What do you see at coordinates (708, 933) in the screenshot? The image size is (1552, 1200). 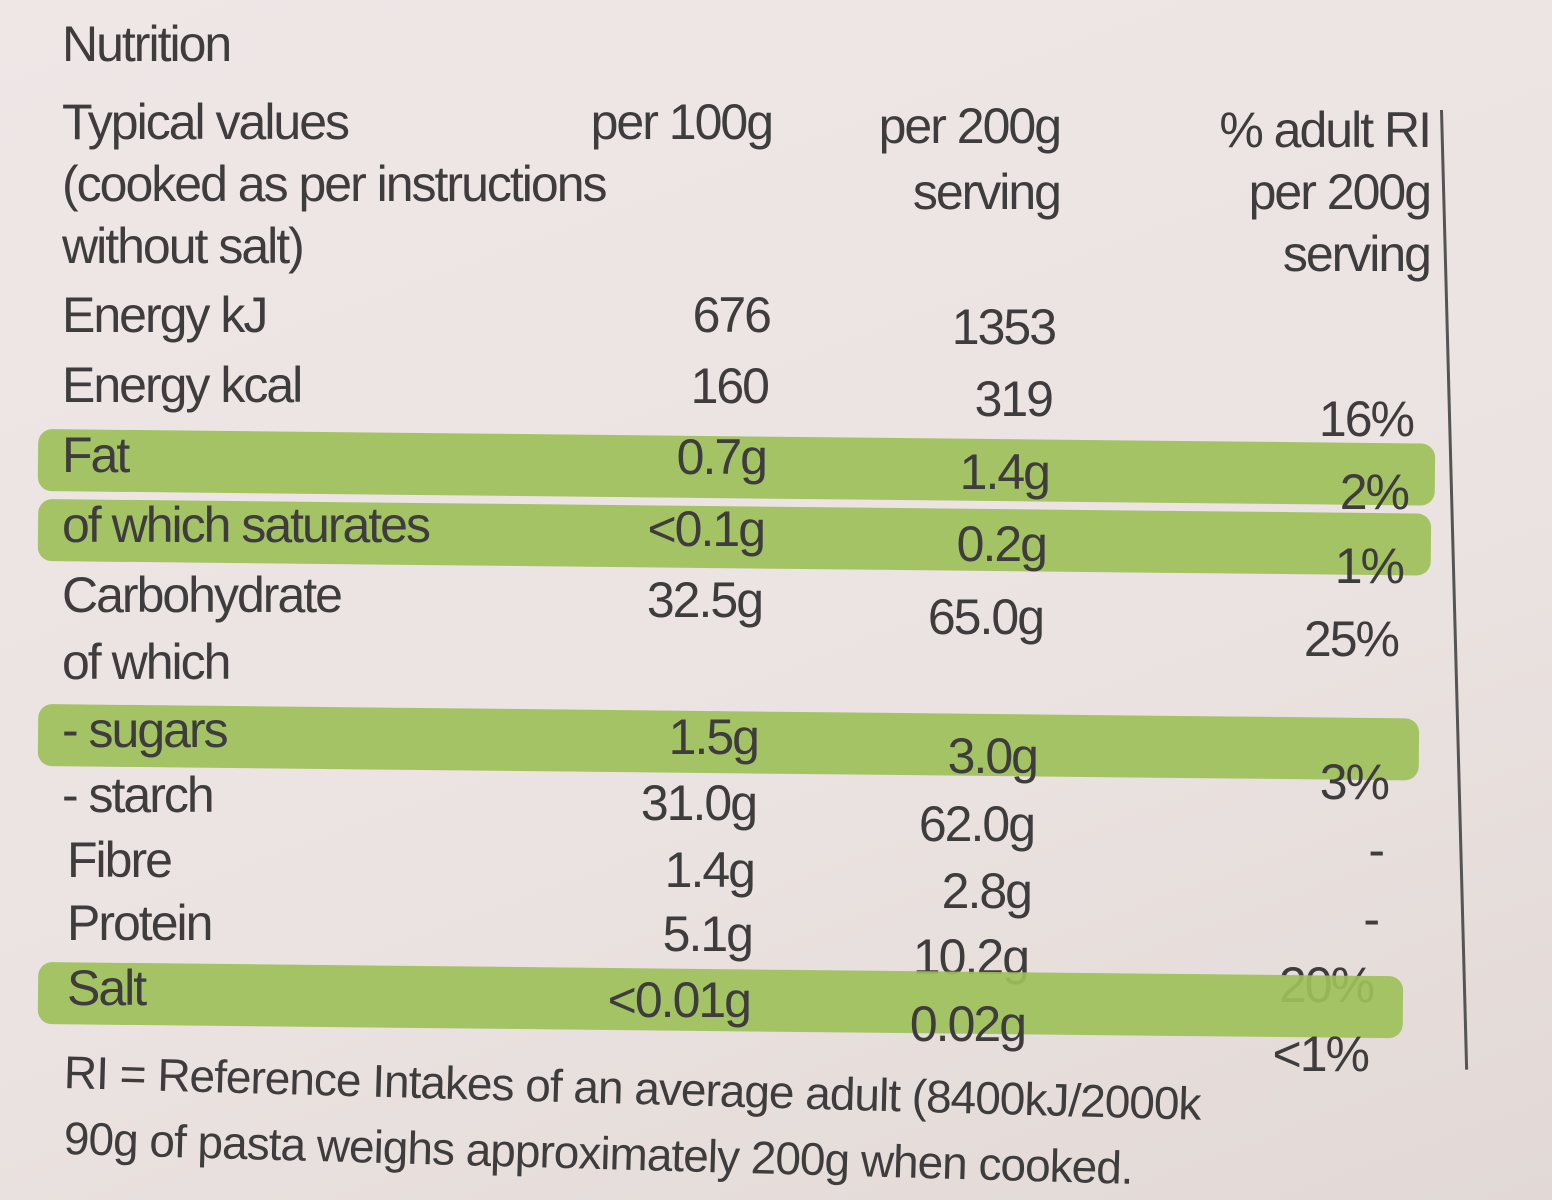 I see `per100-value: 5.1g` at bounding box center [708, 933].